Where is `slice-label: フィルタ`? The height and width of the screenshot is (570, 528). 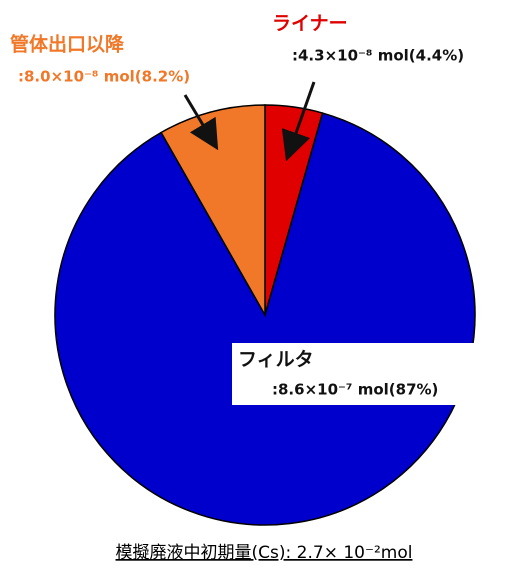 slice-label: フィルタ is located at coordinates (276, 360).